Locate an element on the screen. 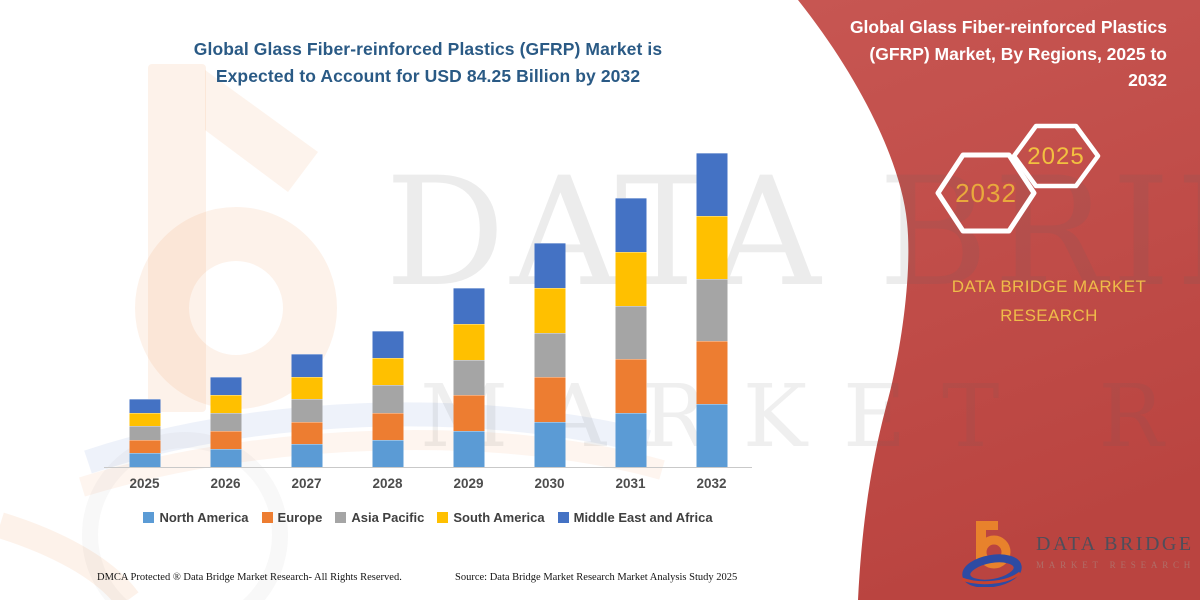 This screenshot has width=1200, height=600. legend-item-south-america: South America is located at coordinates (491, 517).